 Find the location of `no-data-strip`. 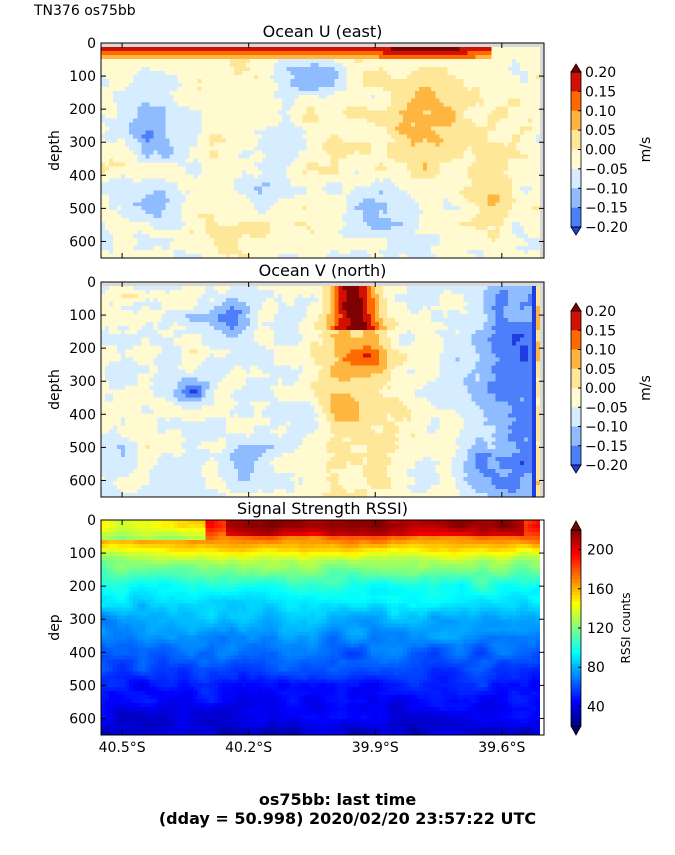

no-data-strip is located at coordinates (542, 389).